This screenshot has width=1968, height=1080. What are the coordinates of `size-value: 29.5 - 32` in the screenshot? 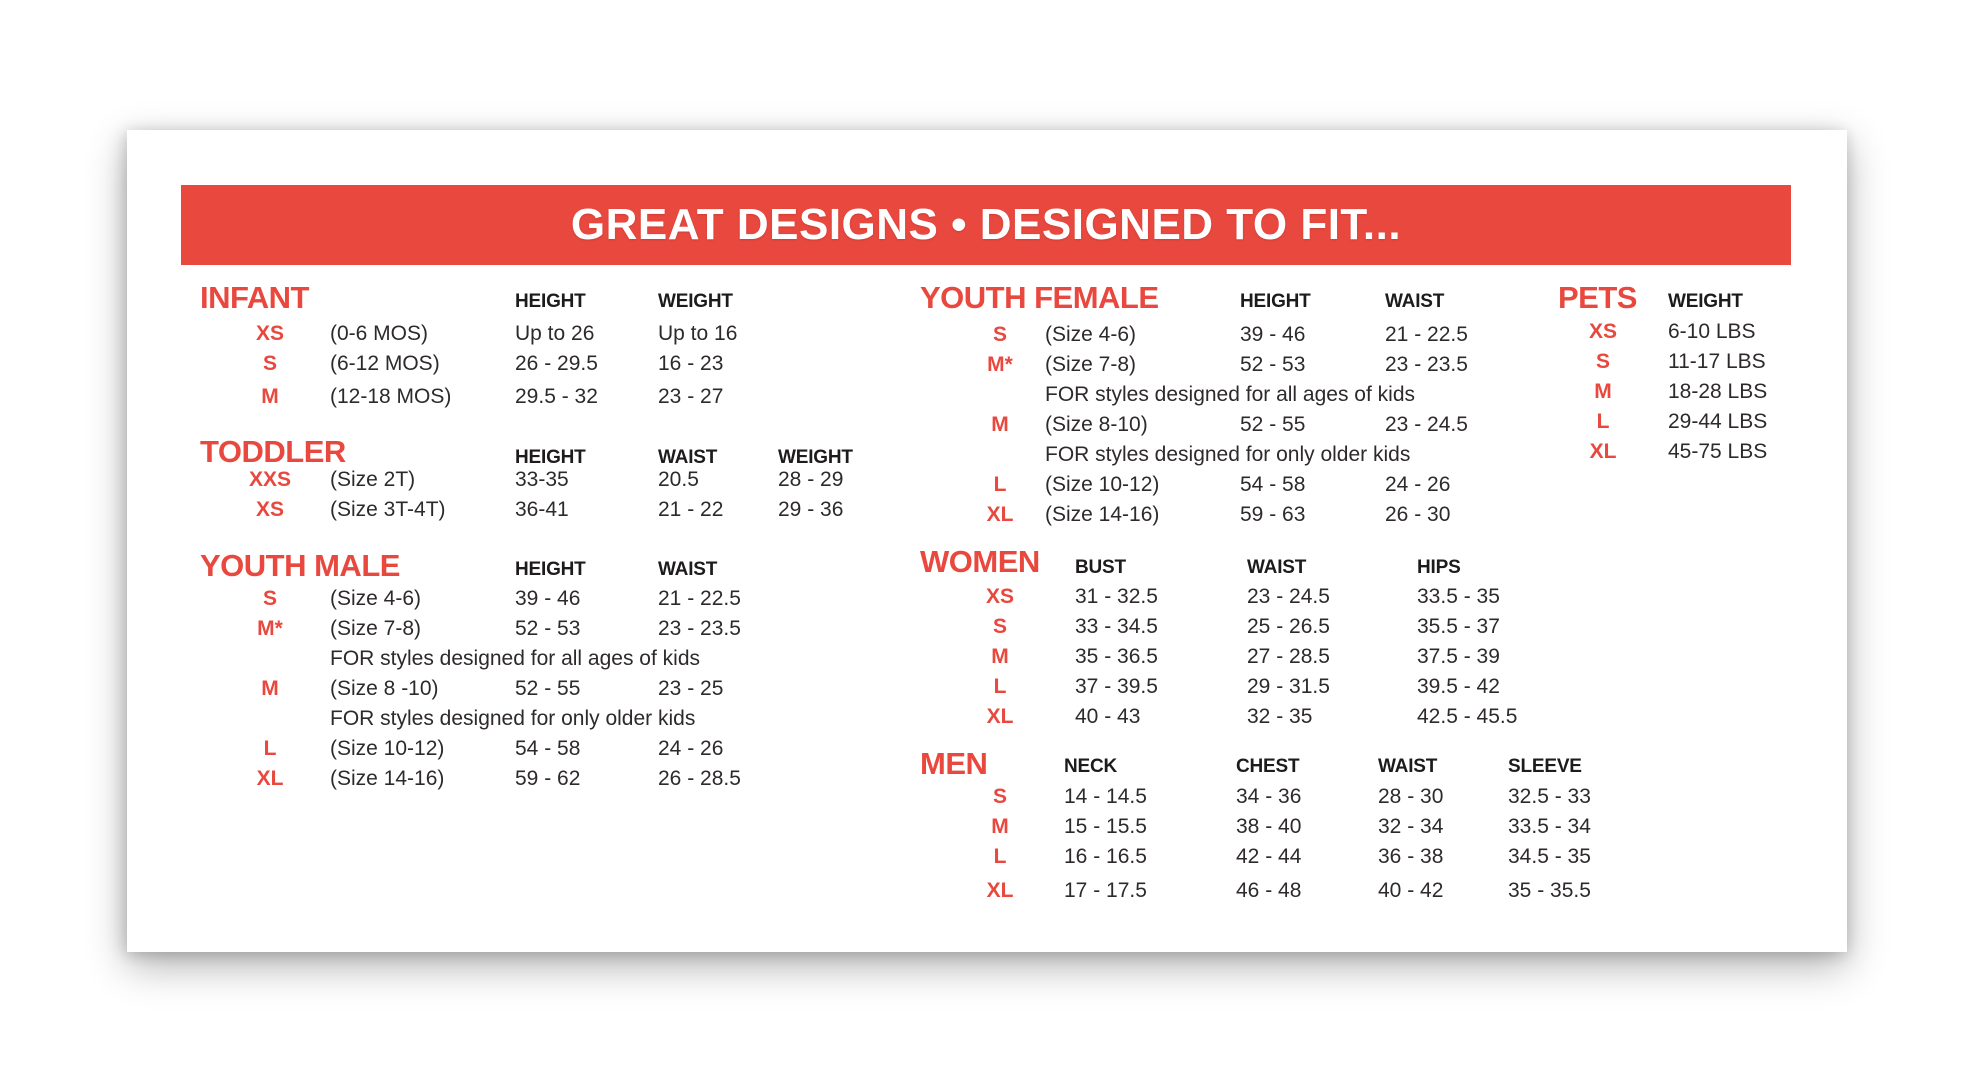 It's located at (556, 396).